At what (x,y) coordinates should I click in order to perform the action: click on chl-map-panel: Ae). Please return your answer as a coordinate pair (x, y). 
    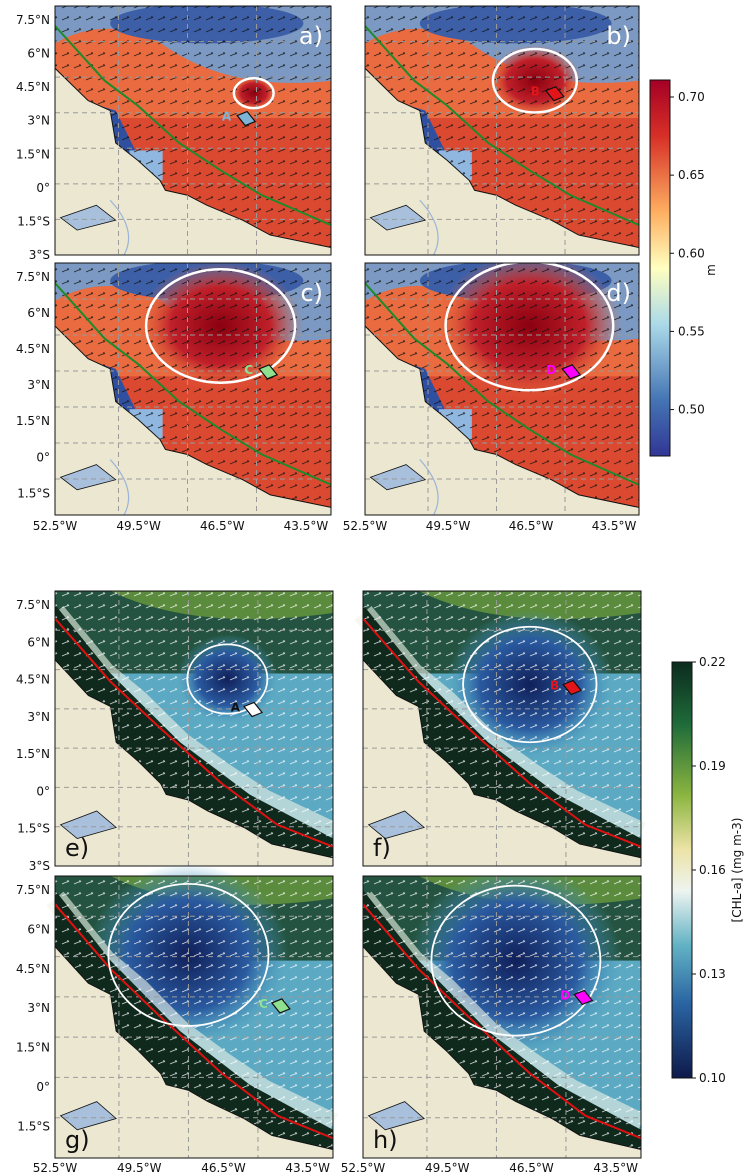
    Looking at the image, I should click on (194, 728).